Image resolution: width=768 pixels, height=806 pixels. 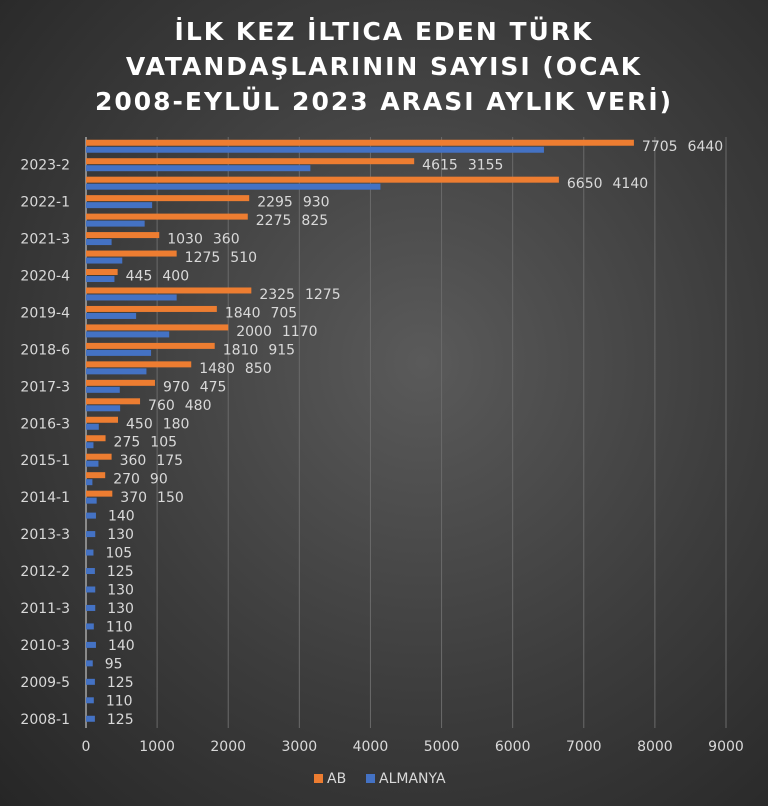 I want to click on data-label-ab: 2000, so click(x=254, y=332).